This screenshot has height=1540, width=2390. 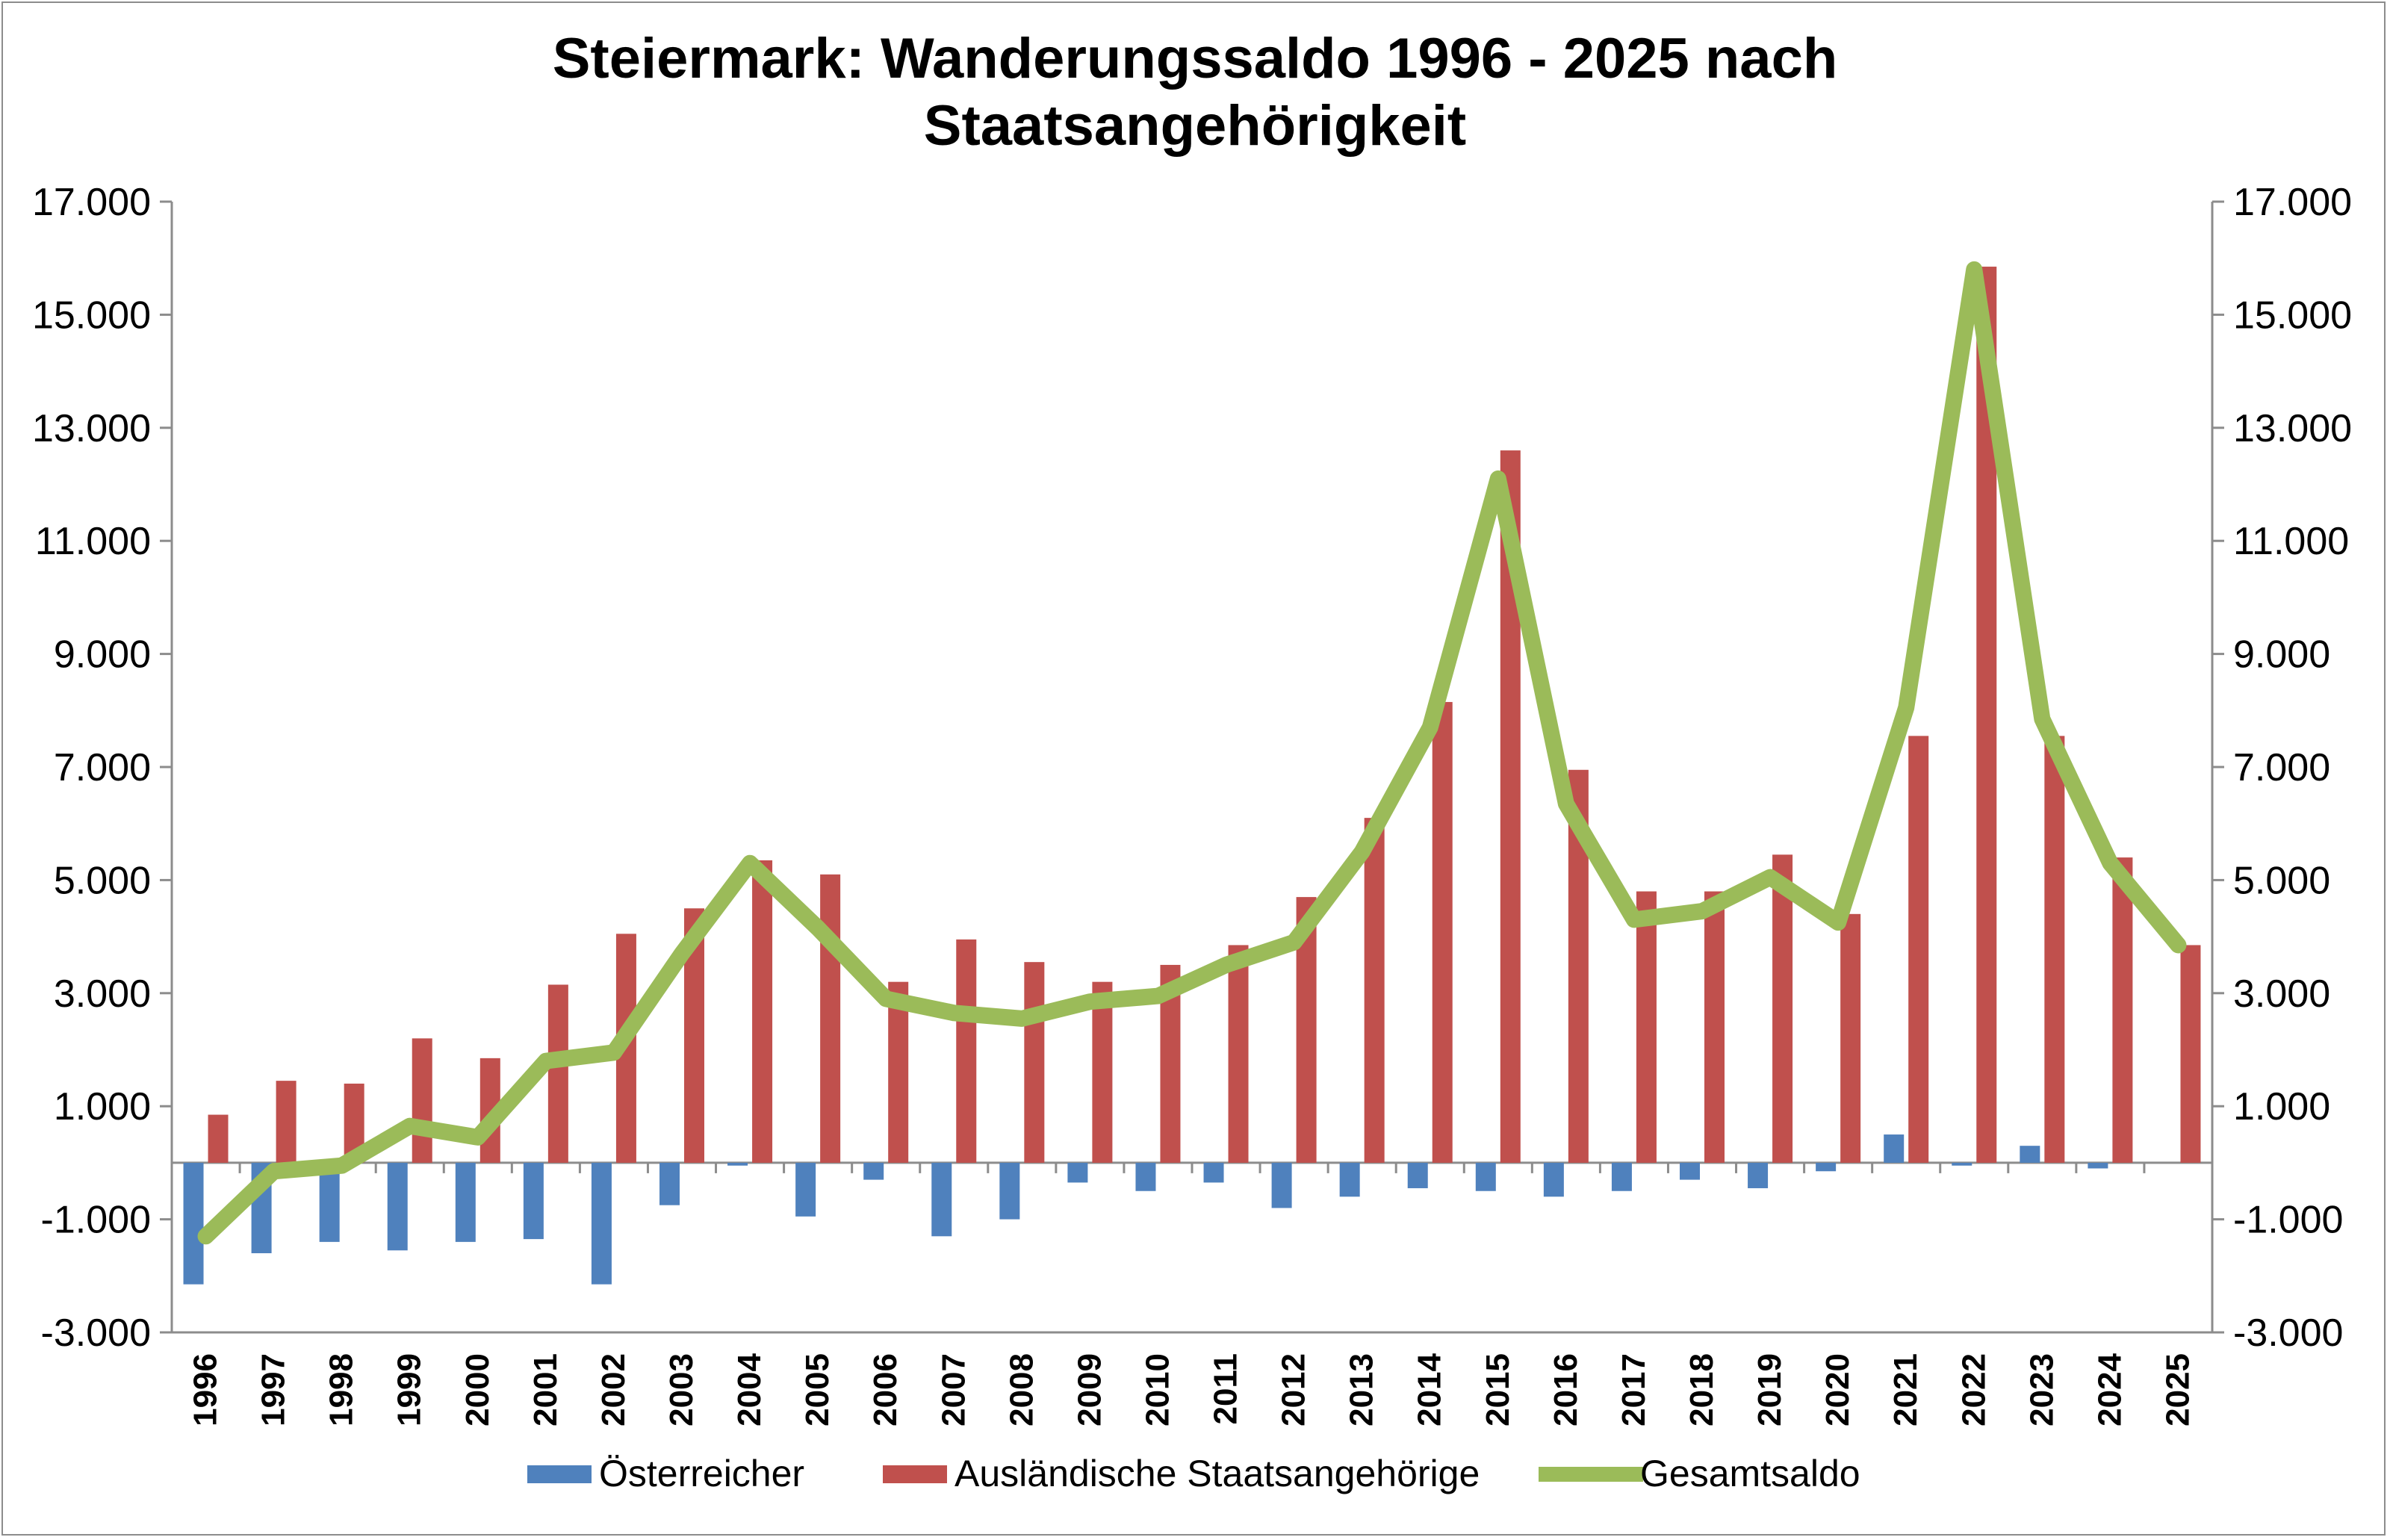 I want to click on x-tick-label: 2018, so click(x=1701, y=1389).